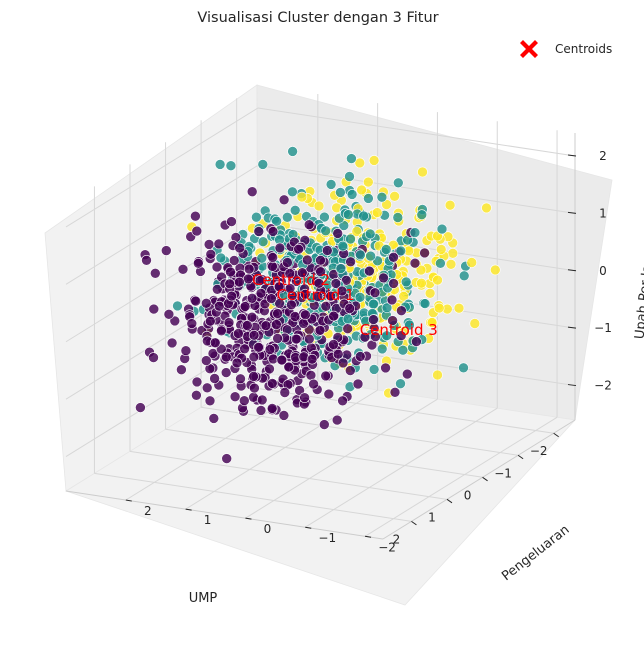 The image size is (644, 656). Describe the element at coordinates (529, 49) in the screenshot. I see `legend-centroid-marker` at that location.